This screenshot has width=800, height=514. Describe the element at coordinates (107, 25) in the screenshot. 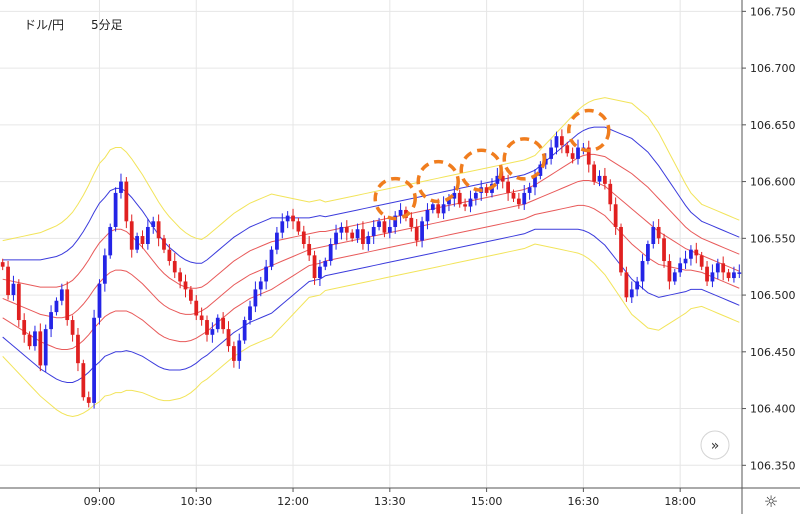

I see `chart-title-timeframe: 5分足` at that location.